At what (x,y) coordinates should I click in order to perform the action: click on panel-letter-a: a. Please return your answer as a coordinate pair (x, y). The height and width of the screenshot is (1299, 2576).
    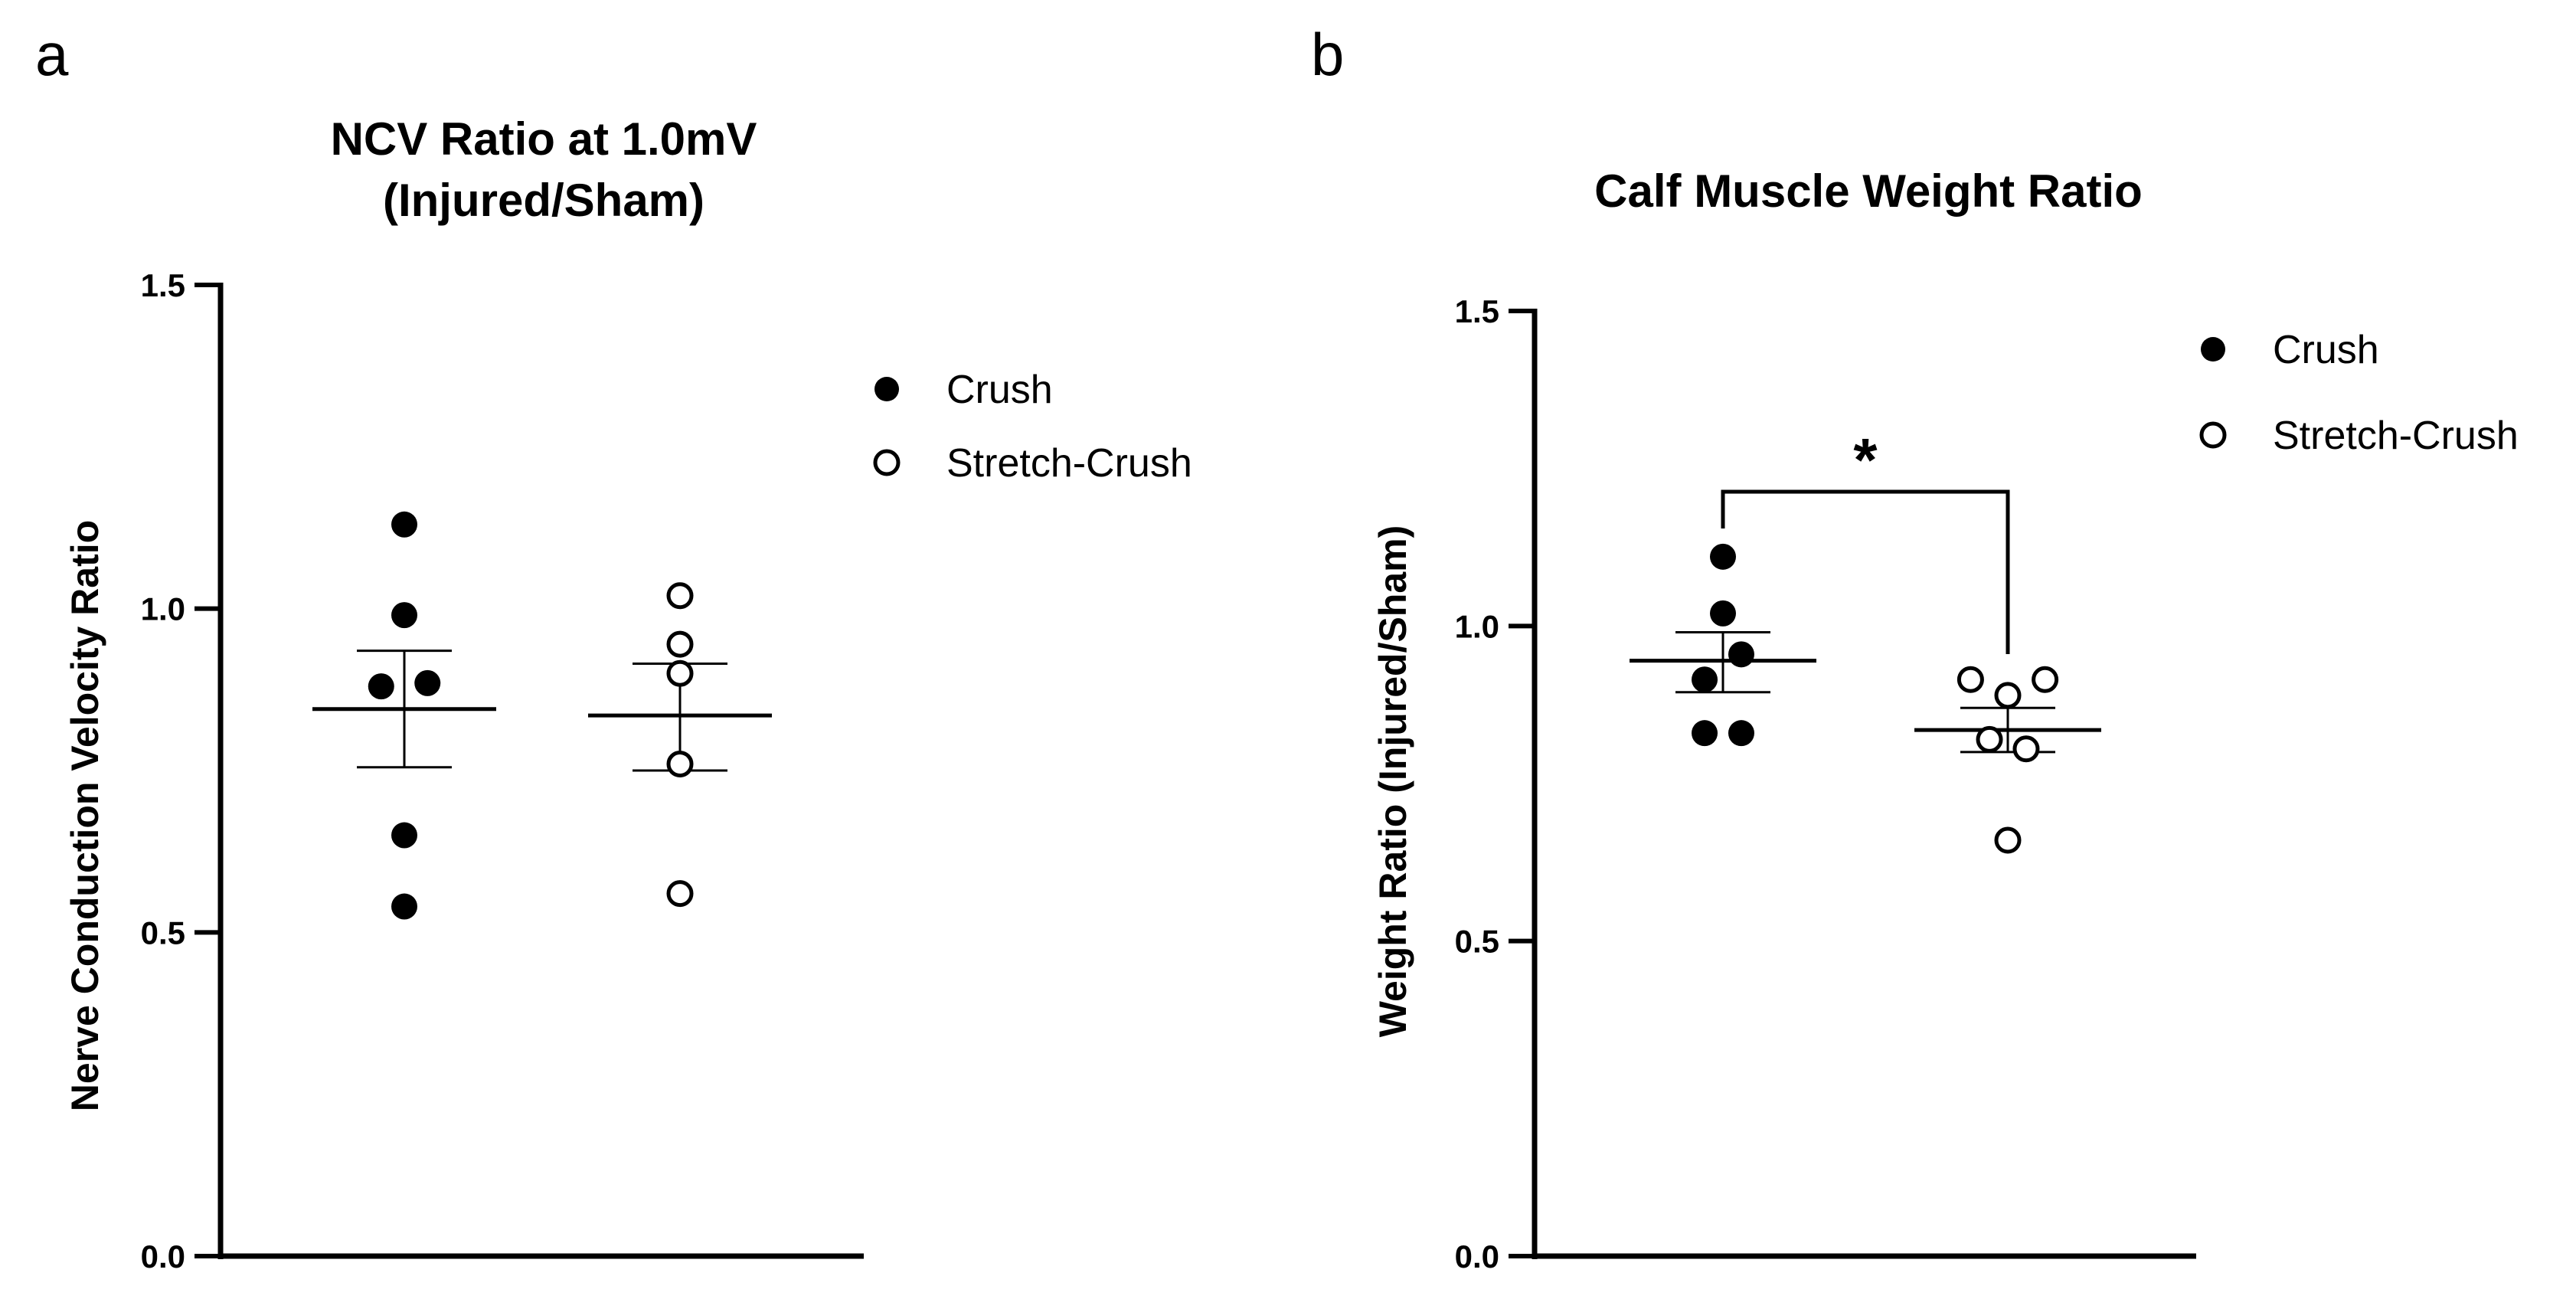
    Looking at the image, I should click on (52, 55).